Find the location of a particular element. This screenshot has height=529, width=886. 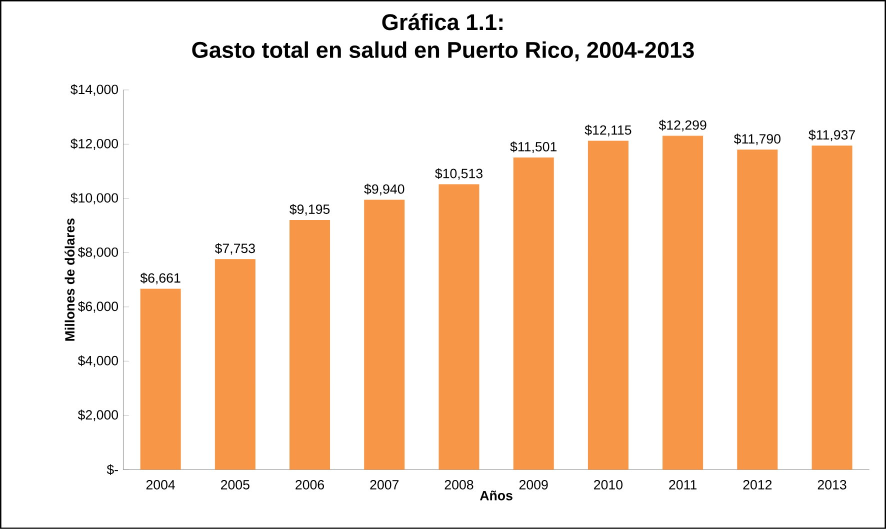

data-label: $10,513 is located at coordinates (458, 174).